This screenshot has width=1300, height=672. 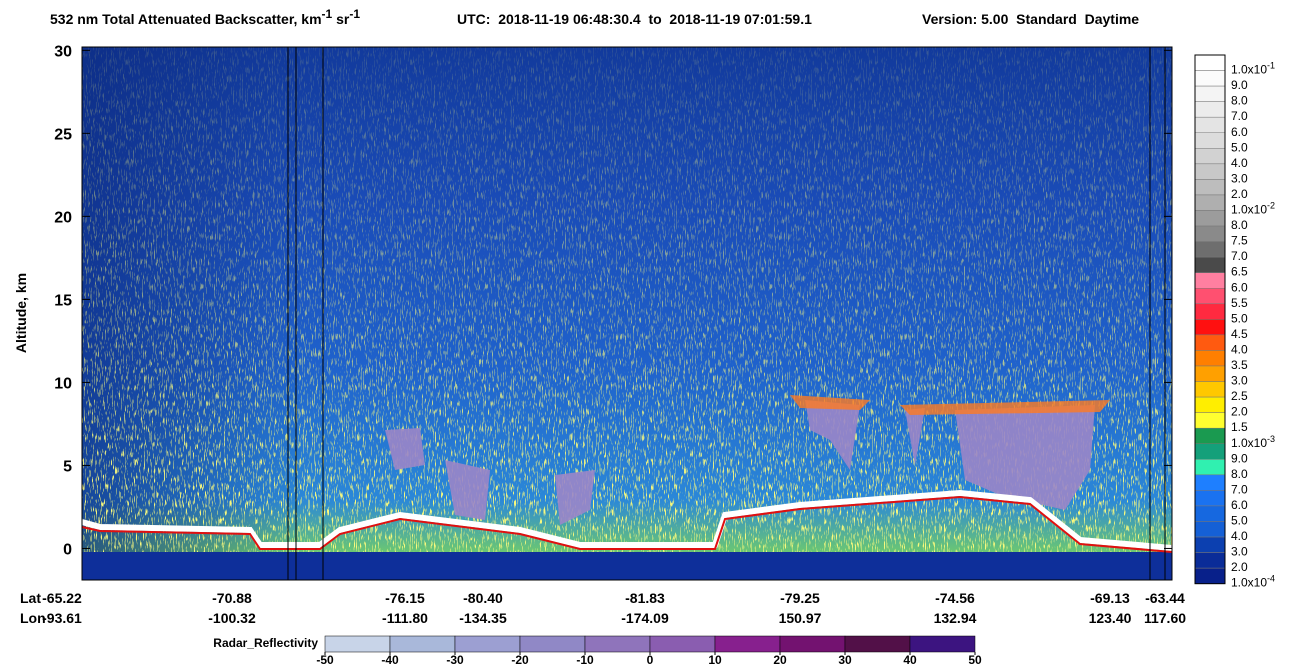 What do you see at coordinates (405, 598) in the screenshot?
I see `lat-label: -76.15` at bounding box center [405, 598].